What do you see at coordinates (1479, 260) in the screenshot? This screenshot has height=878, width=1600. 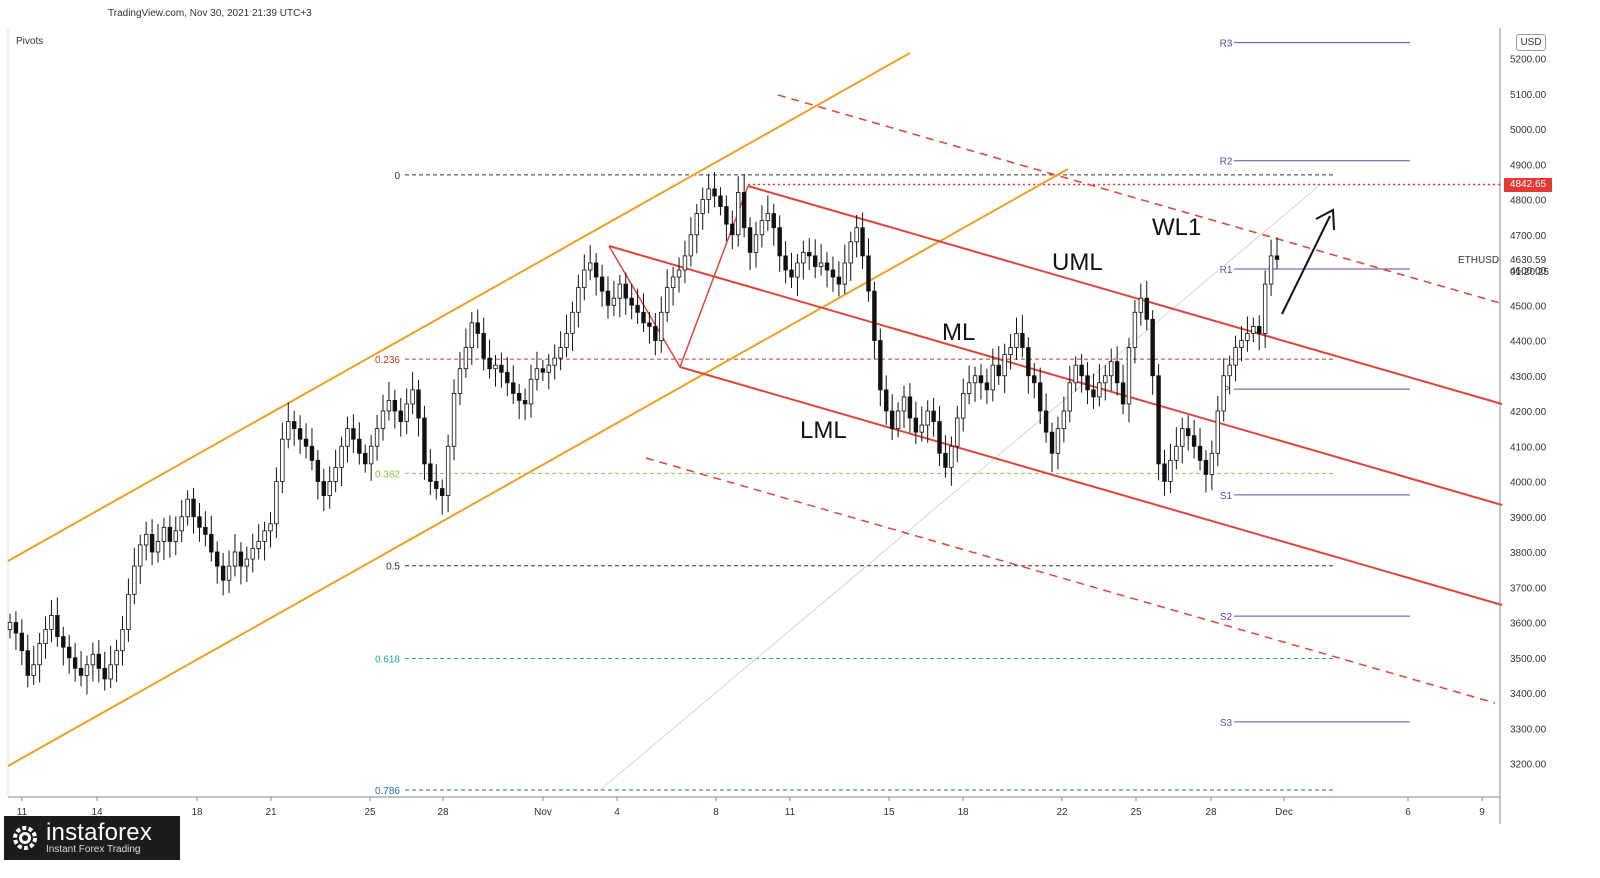 I see `symbol-label: ETHUSD` at bounding box center [1479, 260].